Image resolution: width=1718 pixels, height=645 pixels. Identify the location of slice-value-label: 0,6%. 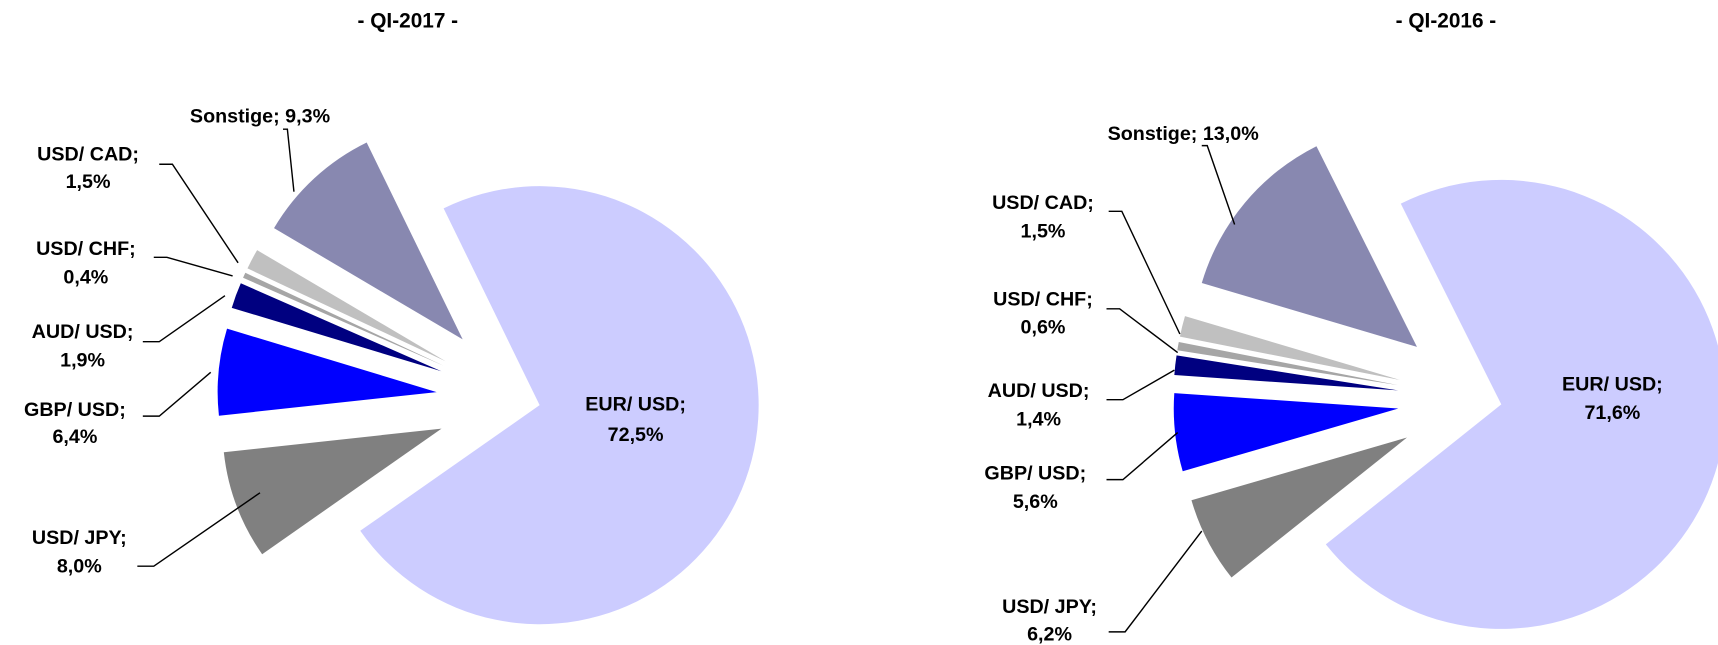
(1043, 328).